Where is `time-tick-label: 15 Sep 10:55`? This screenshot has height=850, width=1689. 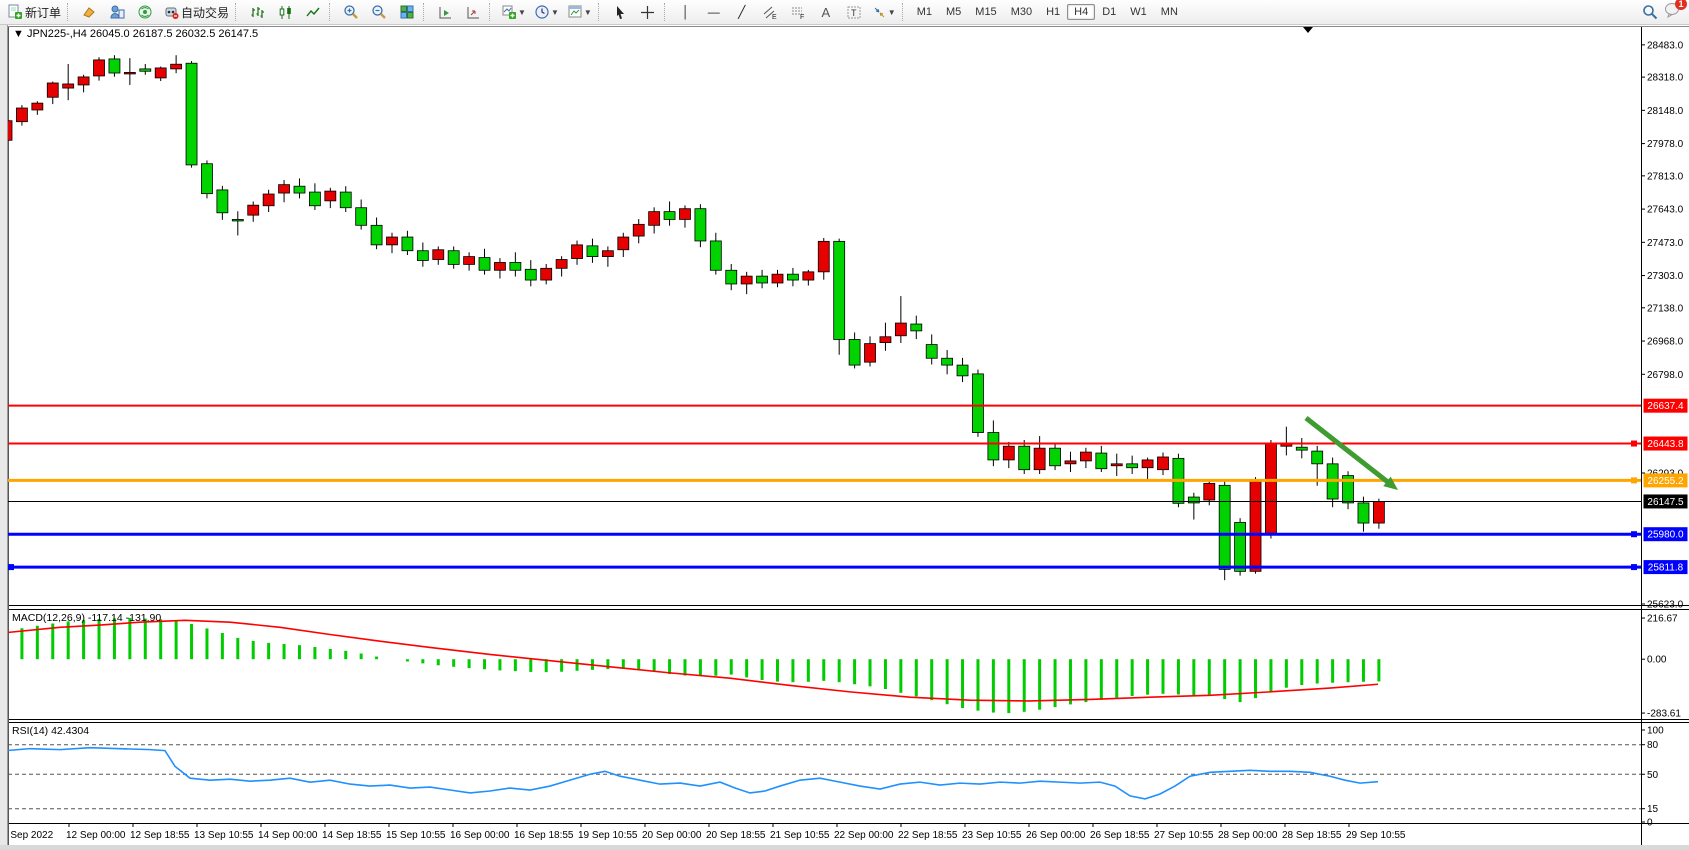
time-tick-label: 15 Sep 10:55 is located at coordinates (416, 835).